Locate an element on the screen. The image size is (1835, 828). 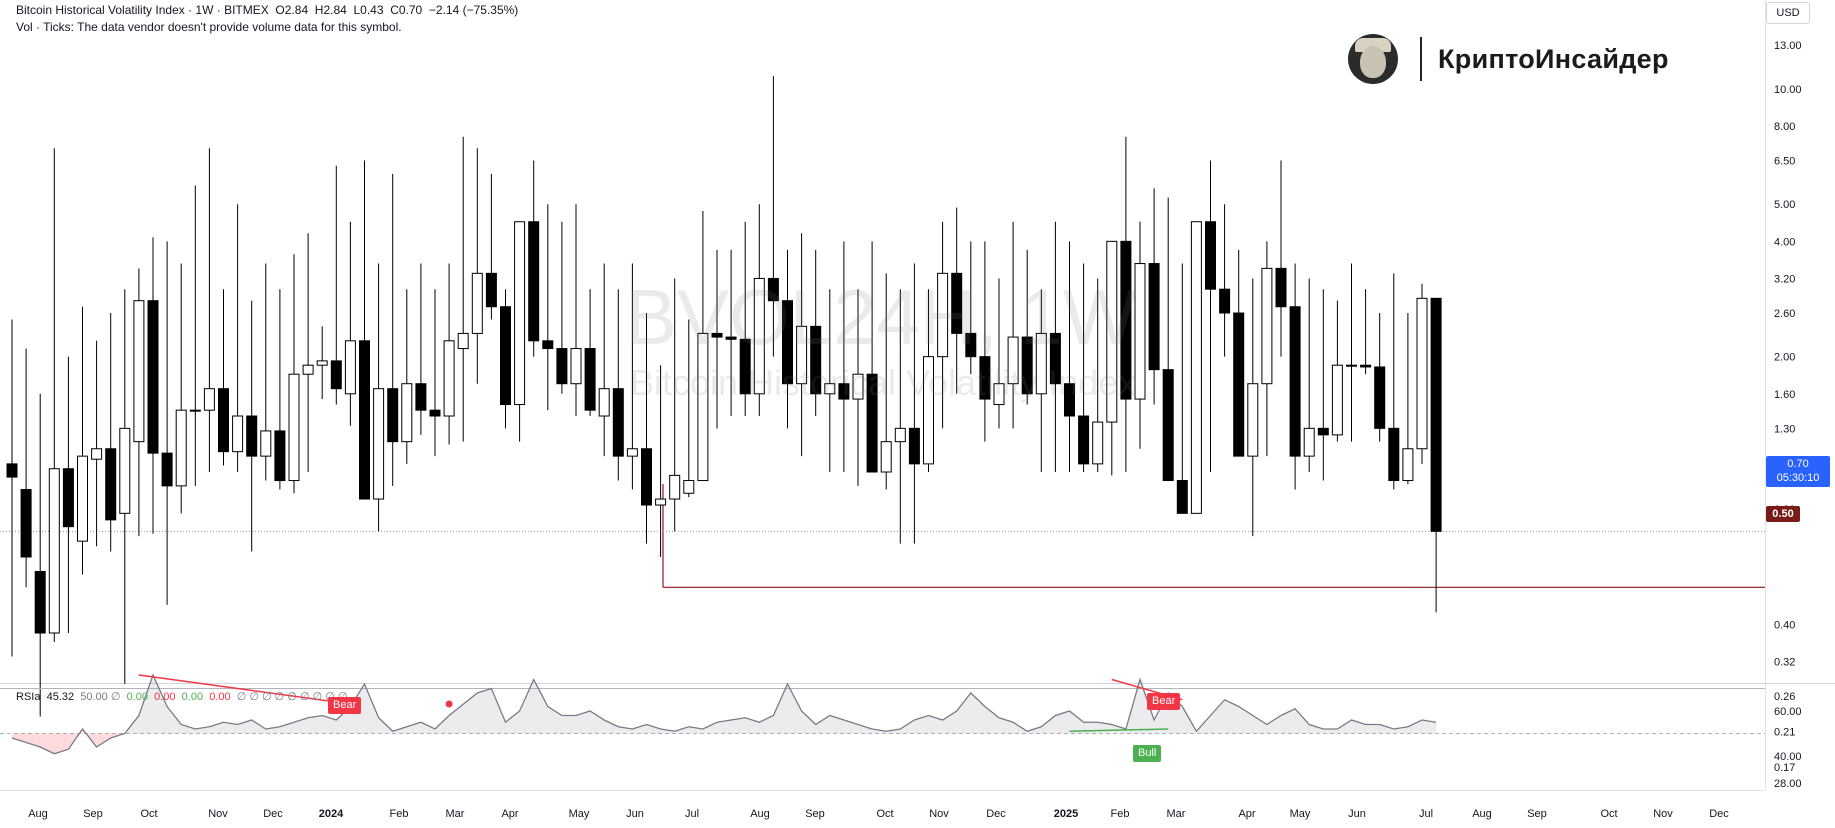
bull-divergence-label: Bull is located at coordinates (1147, 753).